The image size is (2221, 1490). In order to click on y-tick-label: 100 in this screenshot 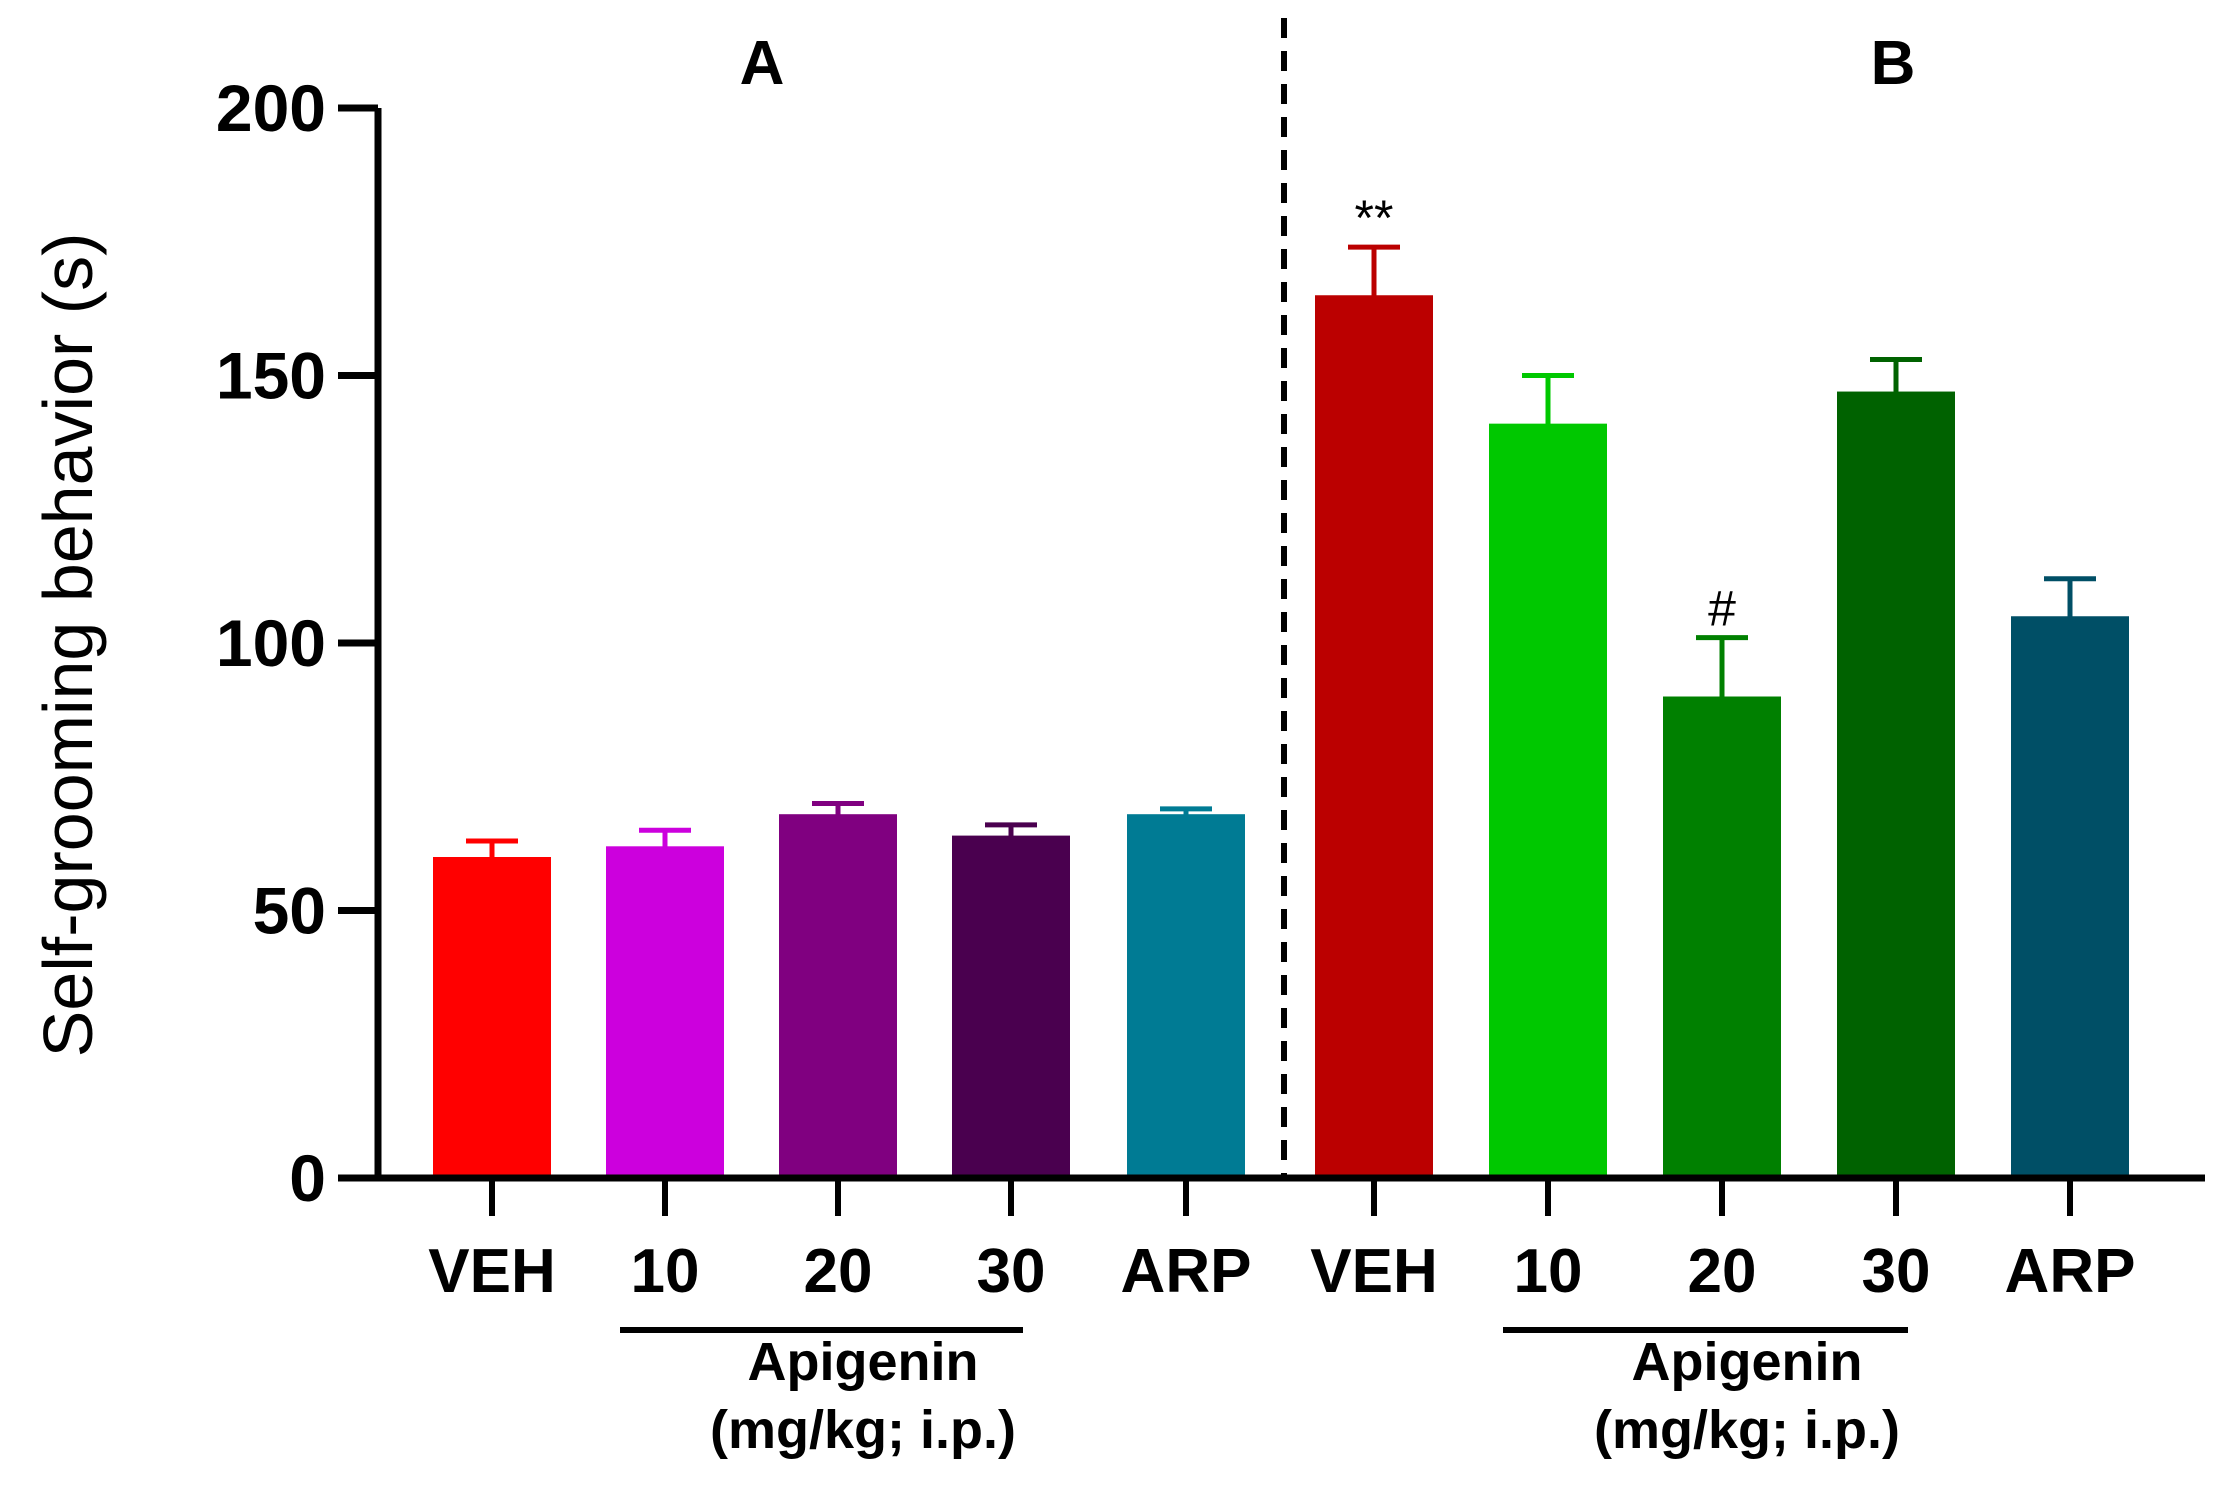, I will do `click(271, 643)`.